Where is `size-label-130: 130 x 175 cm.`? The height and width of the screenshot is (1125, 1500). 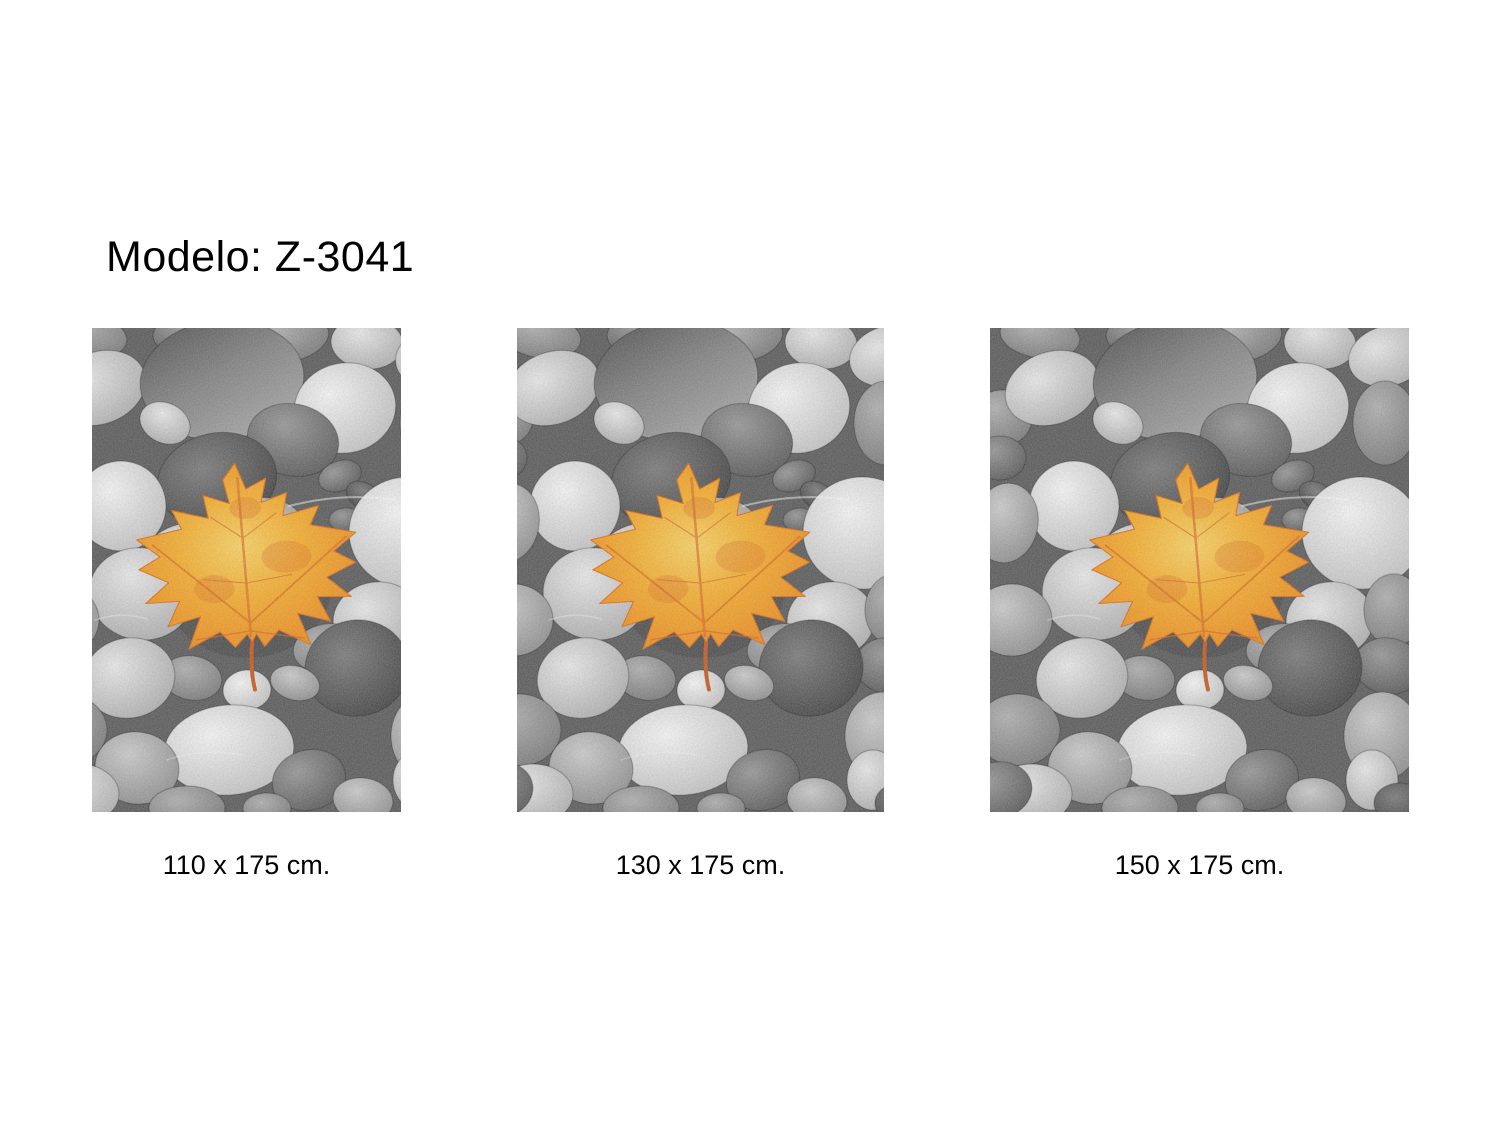
size-label-130: 130 x 175 cm. is located at coordinates (700, 865).